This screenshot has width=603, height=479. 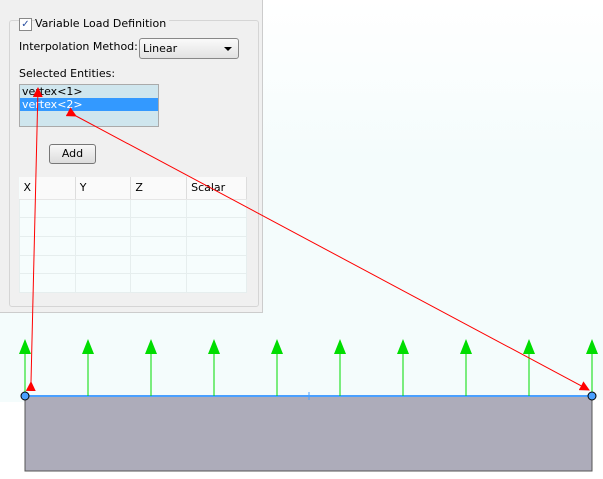 I want to click on variable-load-checkbox: ✓, so click(x=25, y=24).